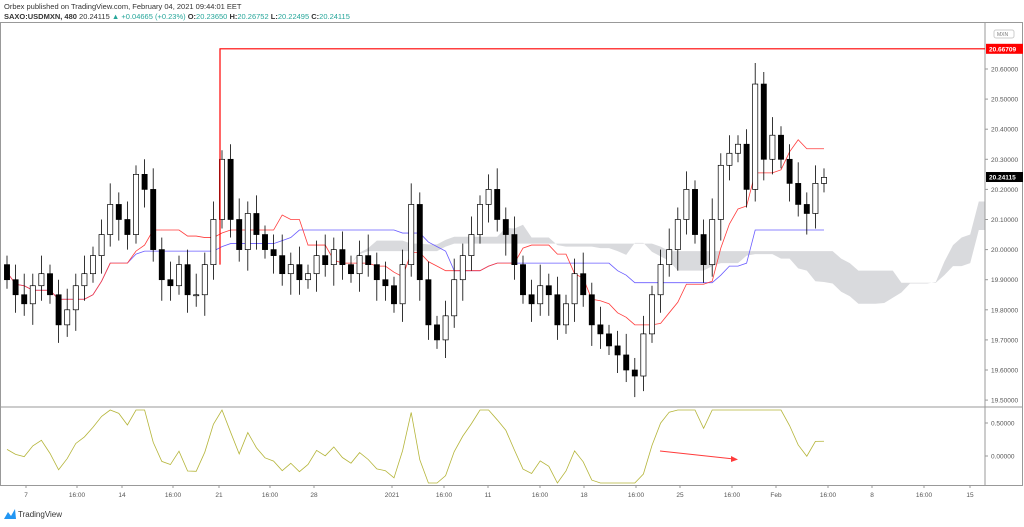  Describe the element at coordinates (314, 495) in the screenshot. I see `time-tick-label: 28` at that location.